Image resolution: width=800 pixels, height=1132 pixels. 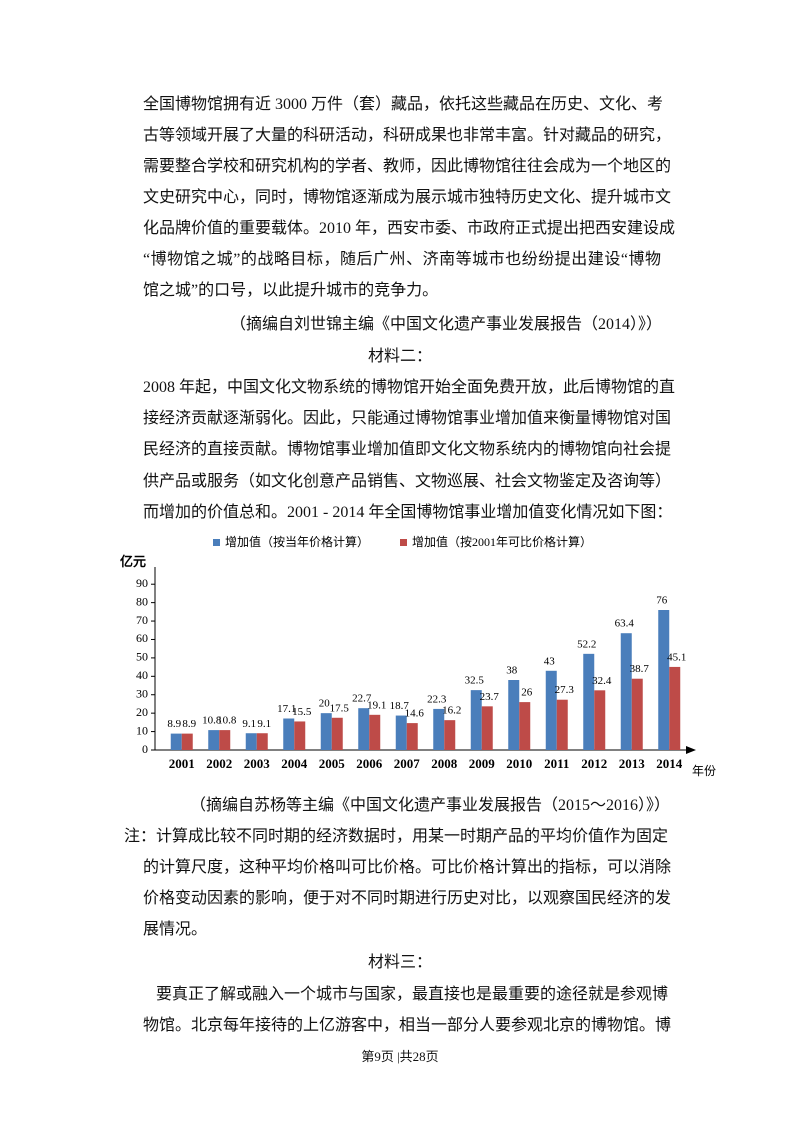 What do you see at coordinates (403, 542) in the screenshot?
I see `legend-swatch` at bounding box center [403, 542].